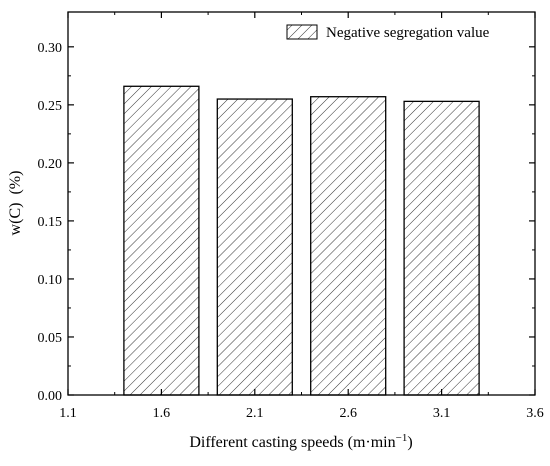  I want to click on y-tick-label: 0.30, so click(50, 48).